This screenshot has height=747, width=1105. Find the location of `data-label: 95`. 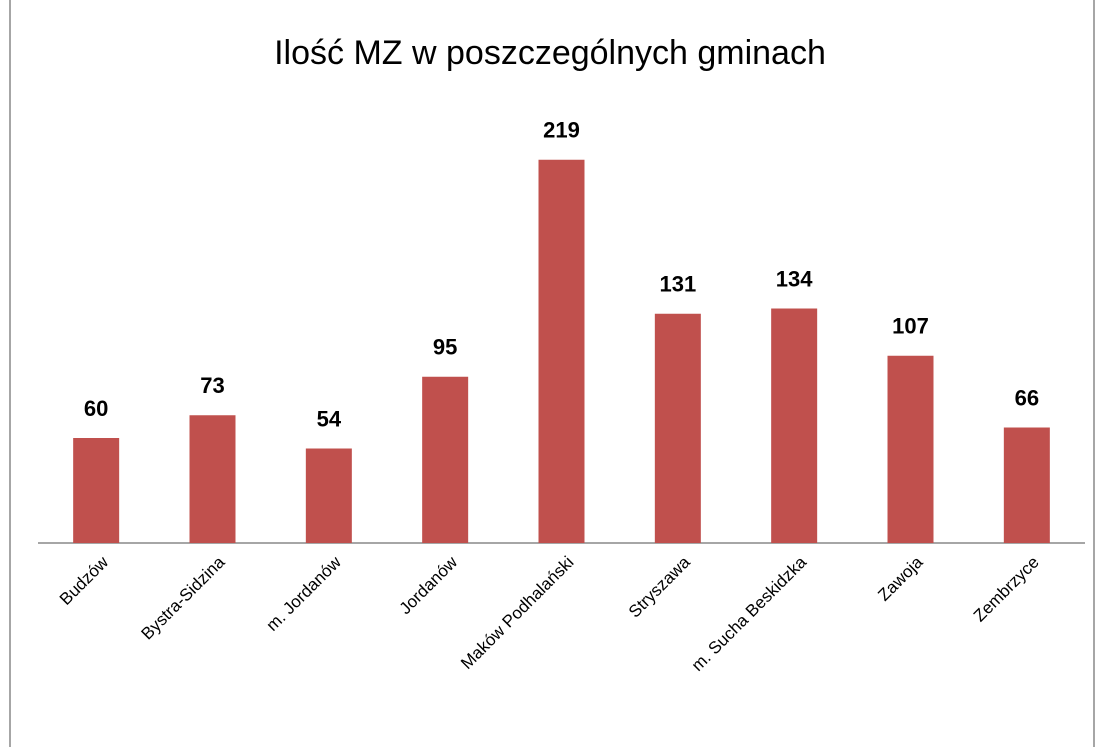

data-label: 95 is located at coordinates (445, 347).